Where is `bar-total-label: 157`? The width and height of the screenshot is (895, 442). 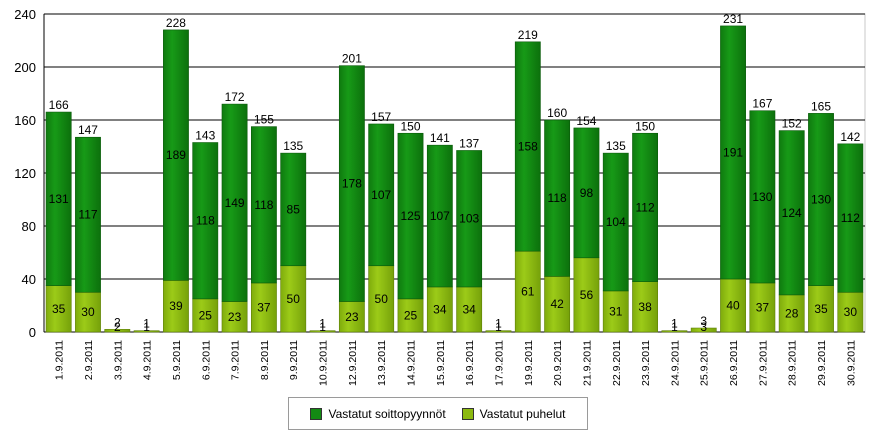 bar-total-label: 157 is located at coordinates (381, 117).